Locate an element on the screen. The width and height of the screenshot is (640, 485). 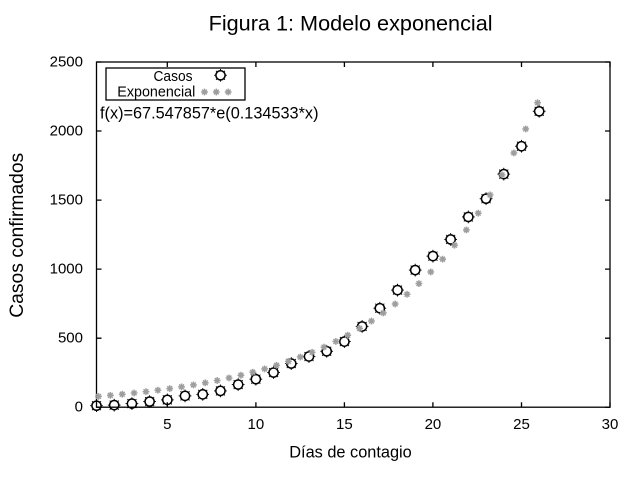
svg-text: 10 is located at coordinates (256, 424).